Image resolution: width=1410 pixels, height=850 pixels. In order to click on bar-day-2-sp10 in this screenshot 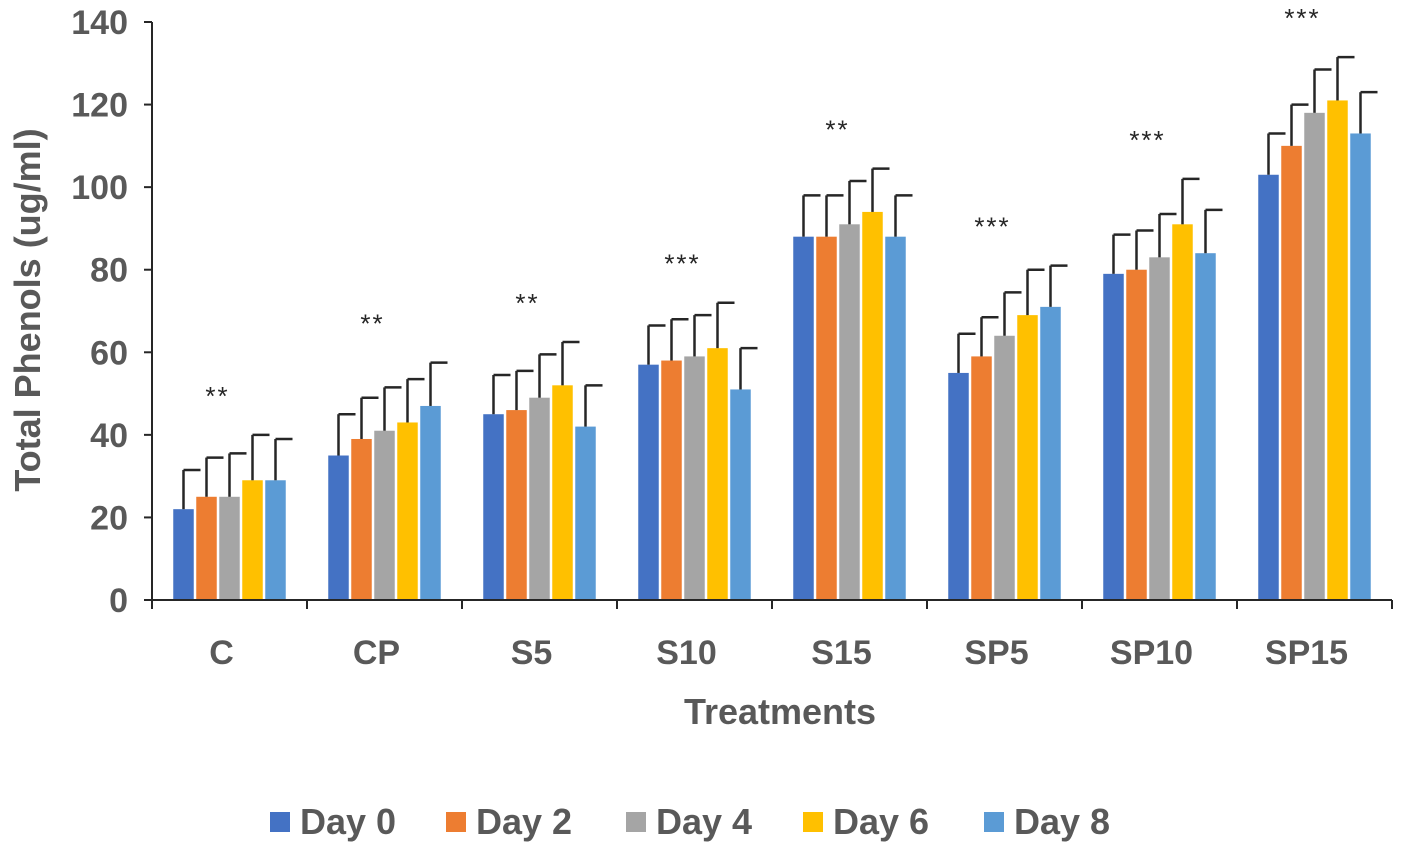, I will do `click(1136, 434)`.